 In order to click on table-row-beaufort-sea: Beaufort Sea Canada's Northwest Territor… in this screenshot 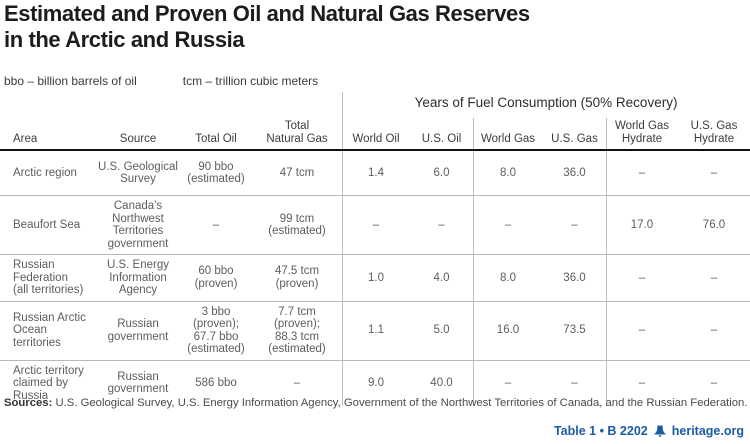, I will do `click(375, 224)`.